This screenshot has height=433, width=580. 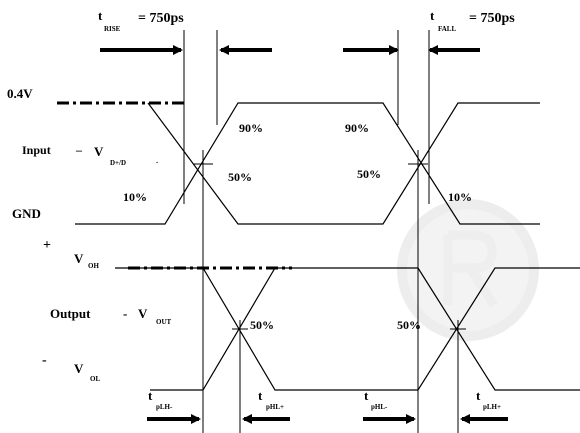 I want to click on tphl-plus-t: t, so click(x=260, y=395).